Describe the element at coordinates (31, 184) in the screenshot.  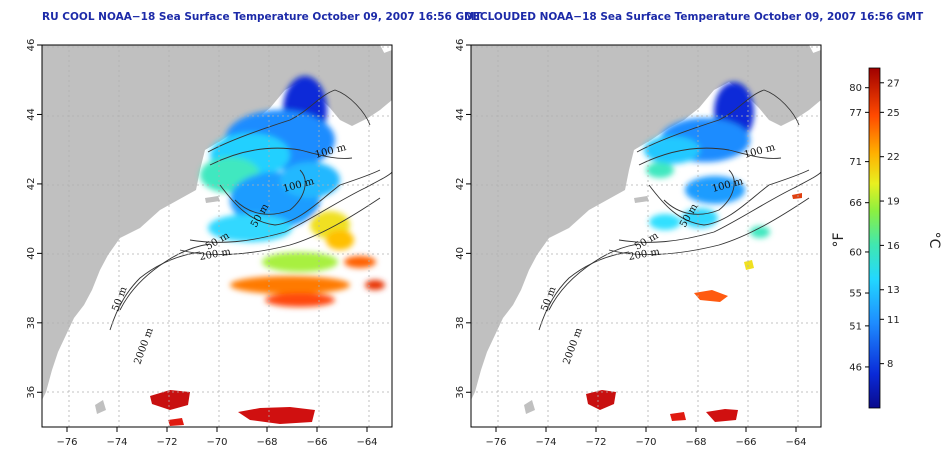
I see `left-y-tick-label: 42` at that location.